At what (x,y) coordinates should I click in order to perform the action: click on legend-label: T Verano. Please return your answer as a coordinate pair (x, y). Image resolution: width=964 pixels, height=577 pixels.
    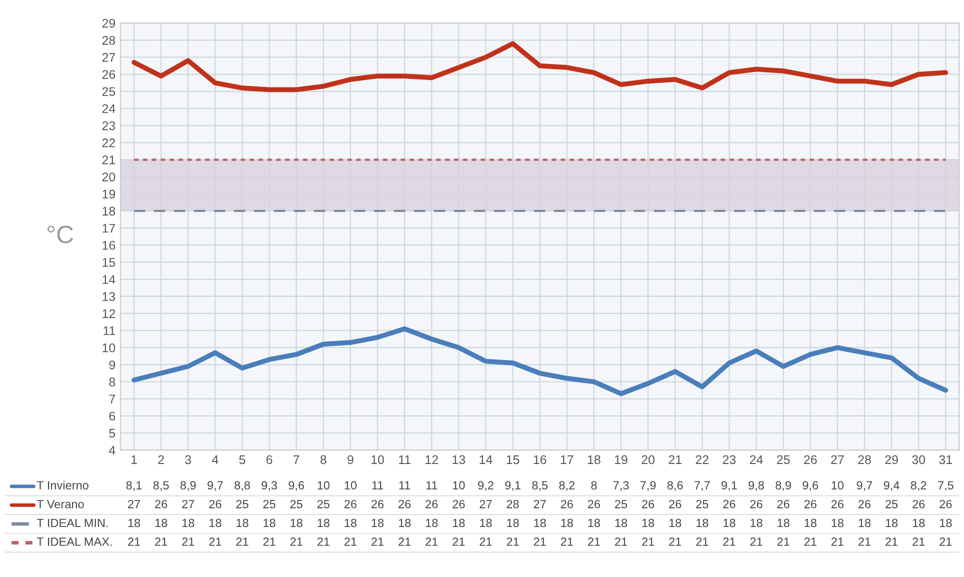
    Looking at the image, I should click on (60, 504).